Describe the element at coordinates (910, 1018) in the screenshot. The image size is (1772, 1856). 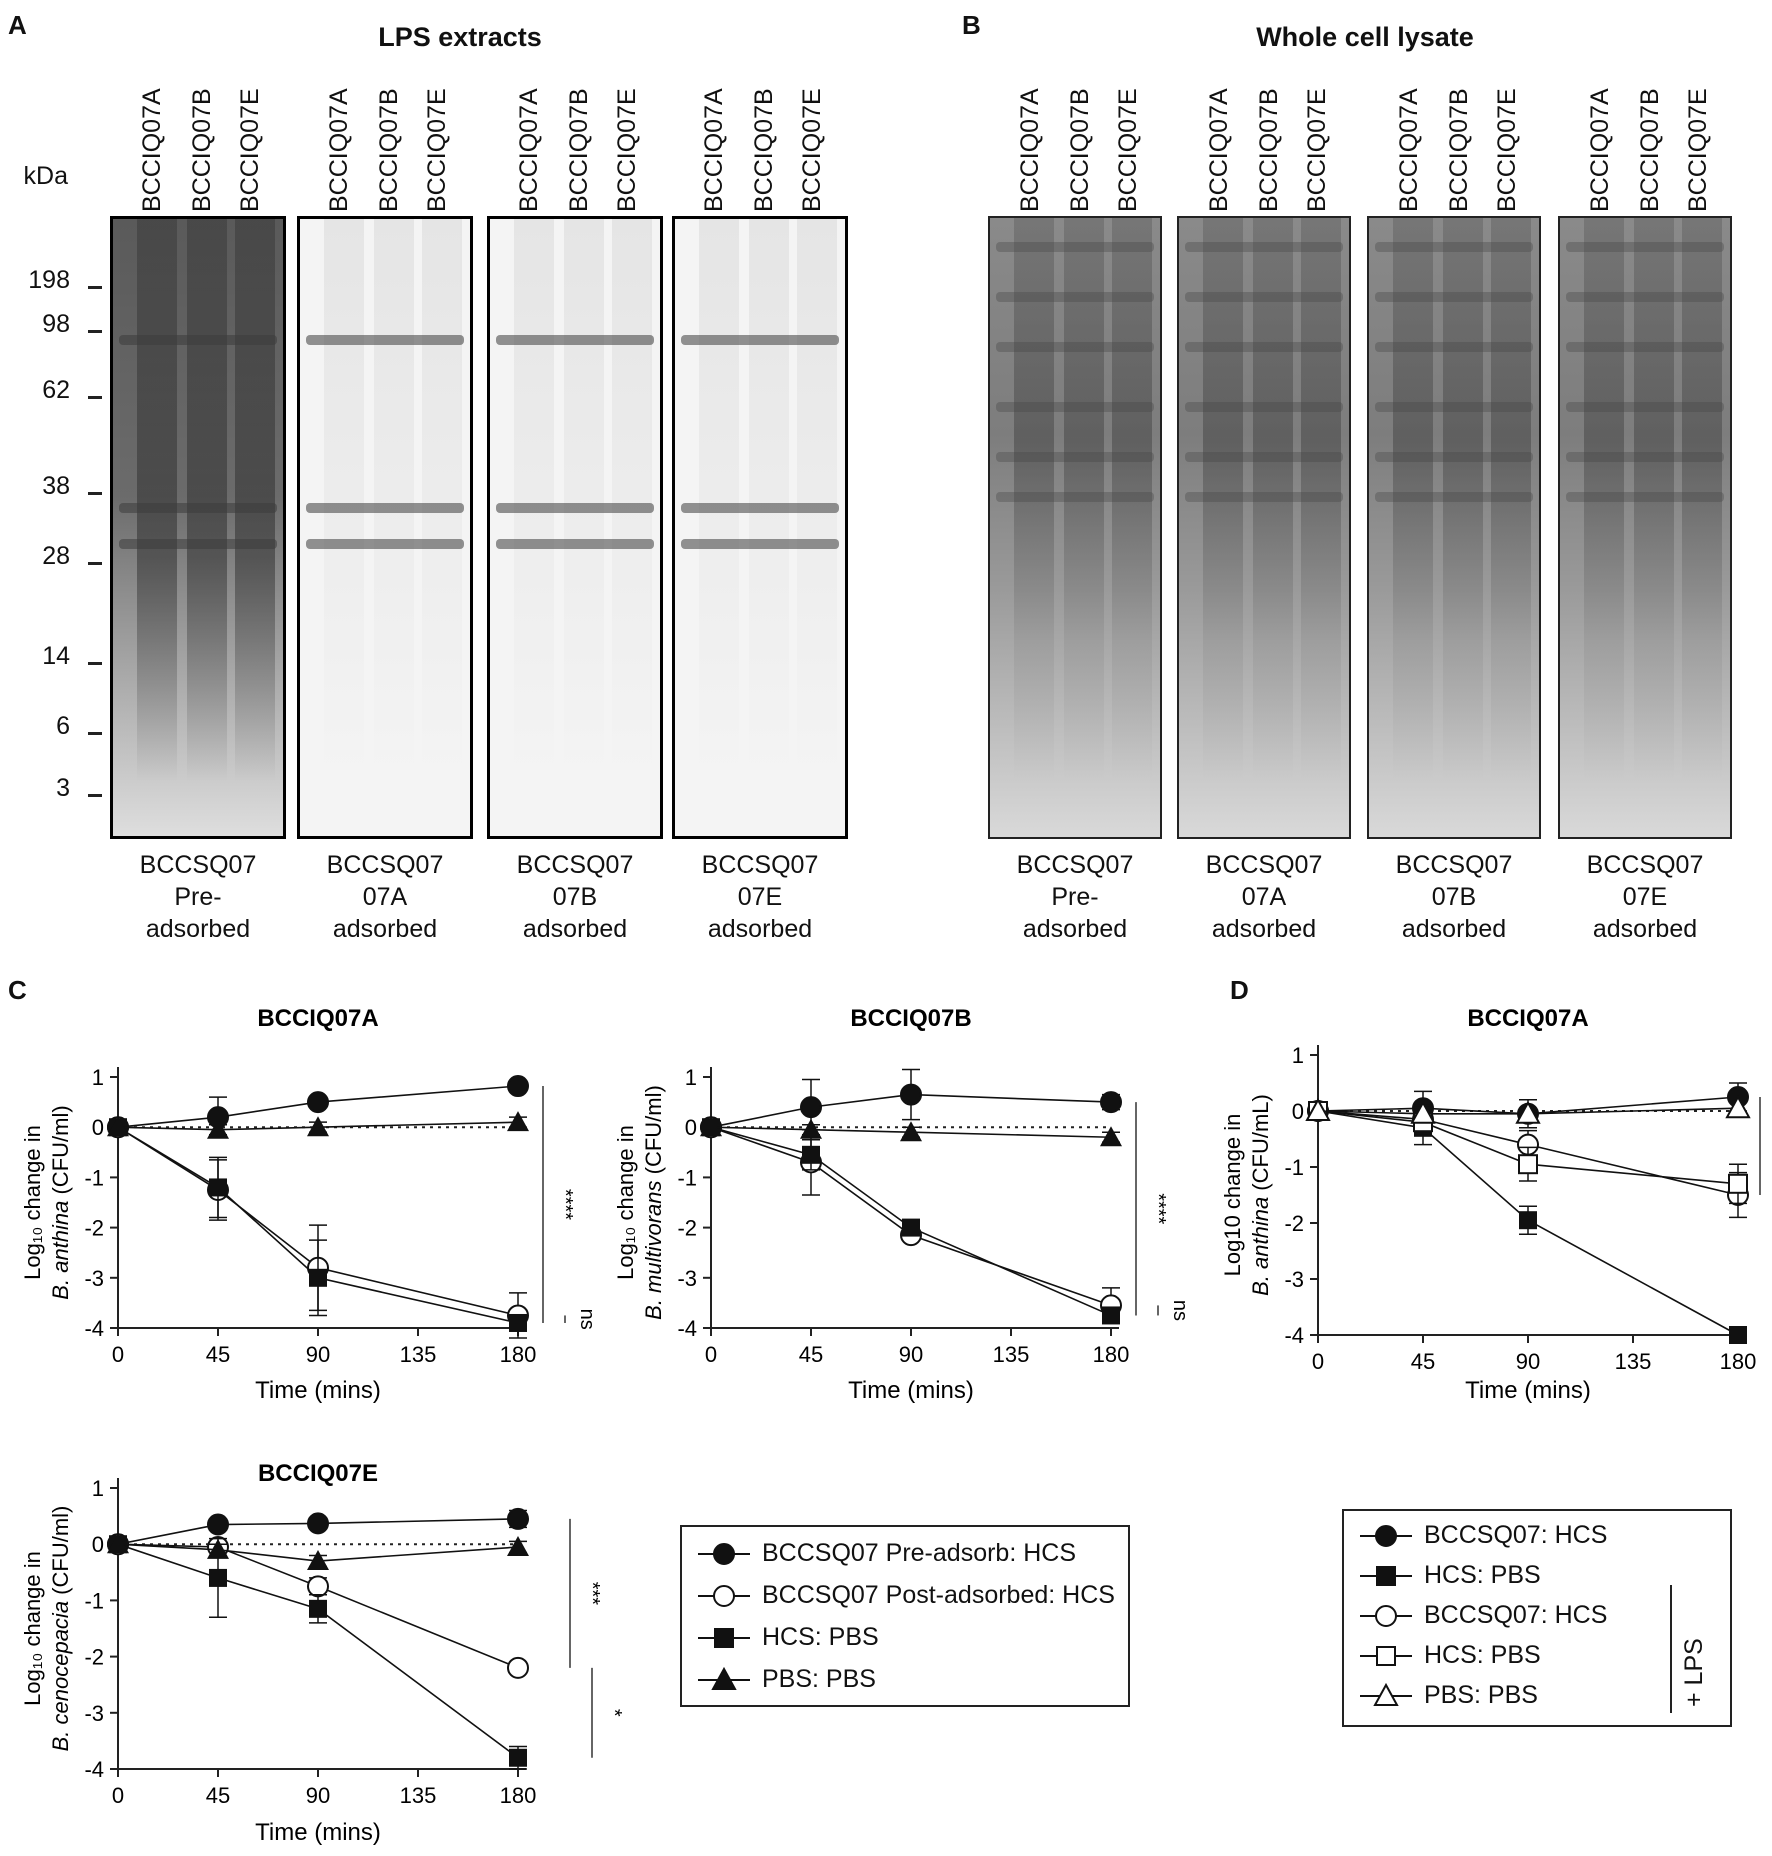
I see `chart-title: BCCIQ07B` at that location.